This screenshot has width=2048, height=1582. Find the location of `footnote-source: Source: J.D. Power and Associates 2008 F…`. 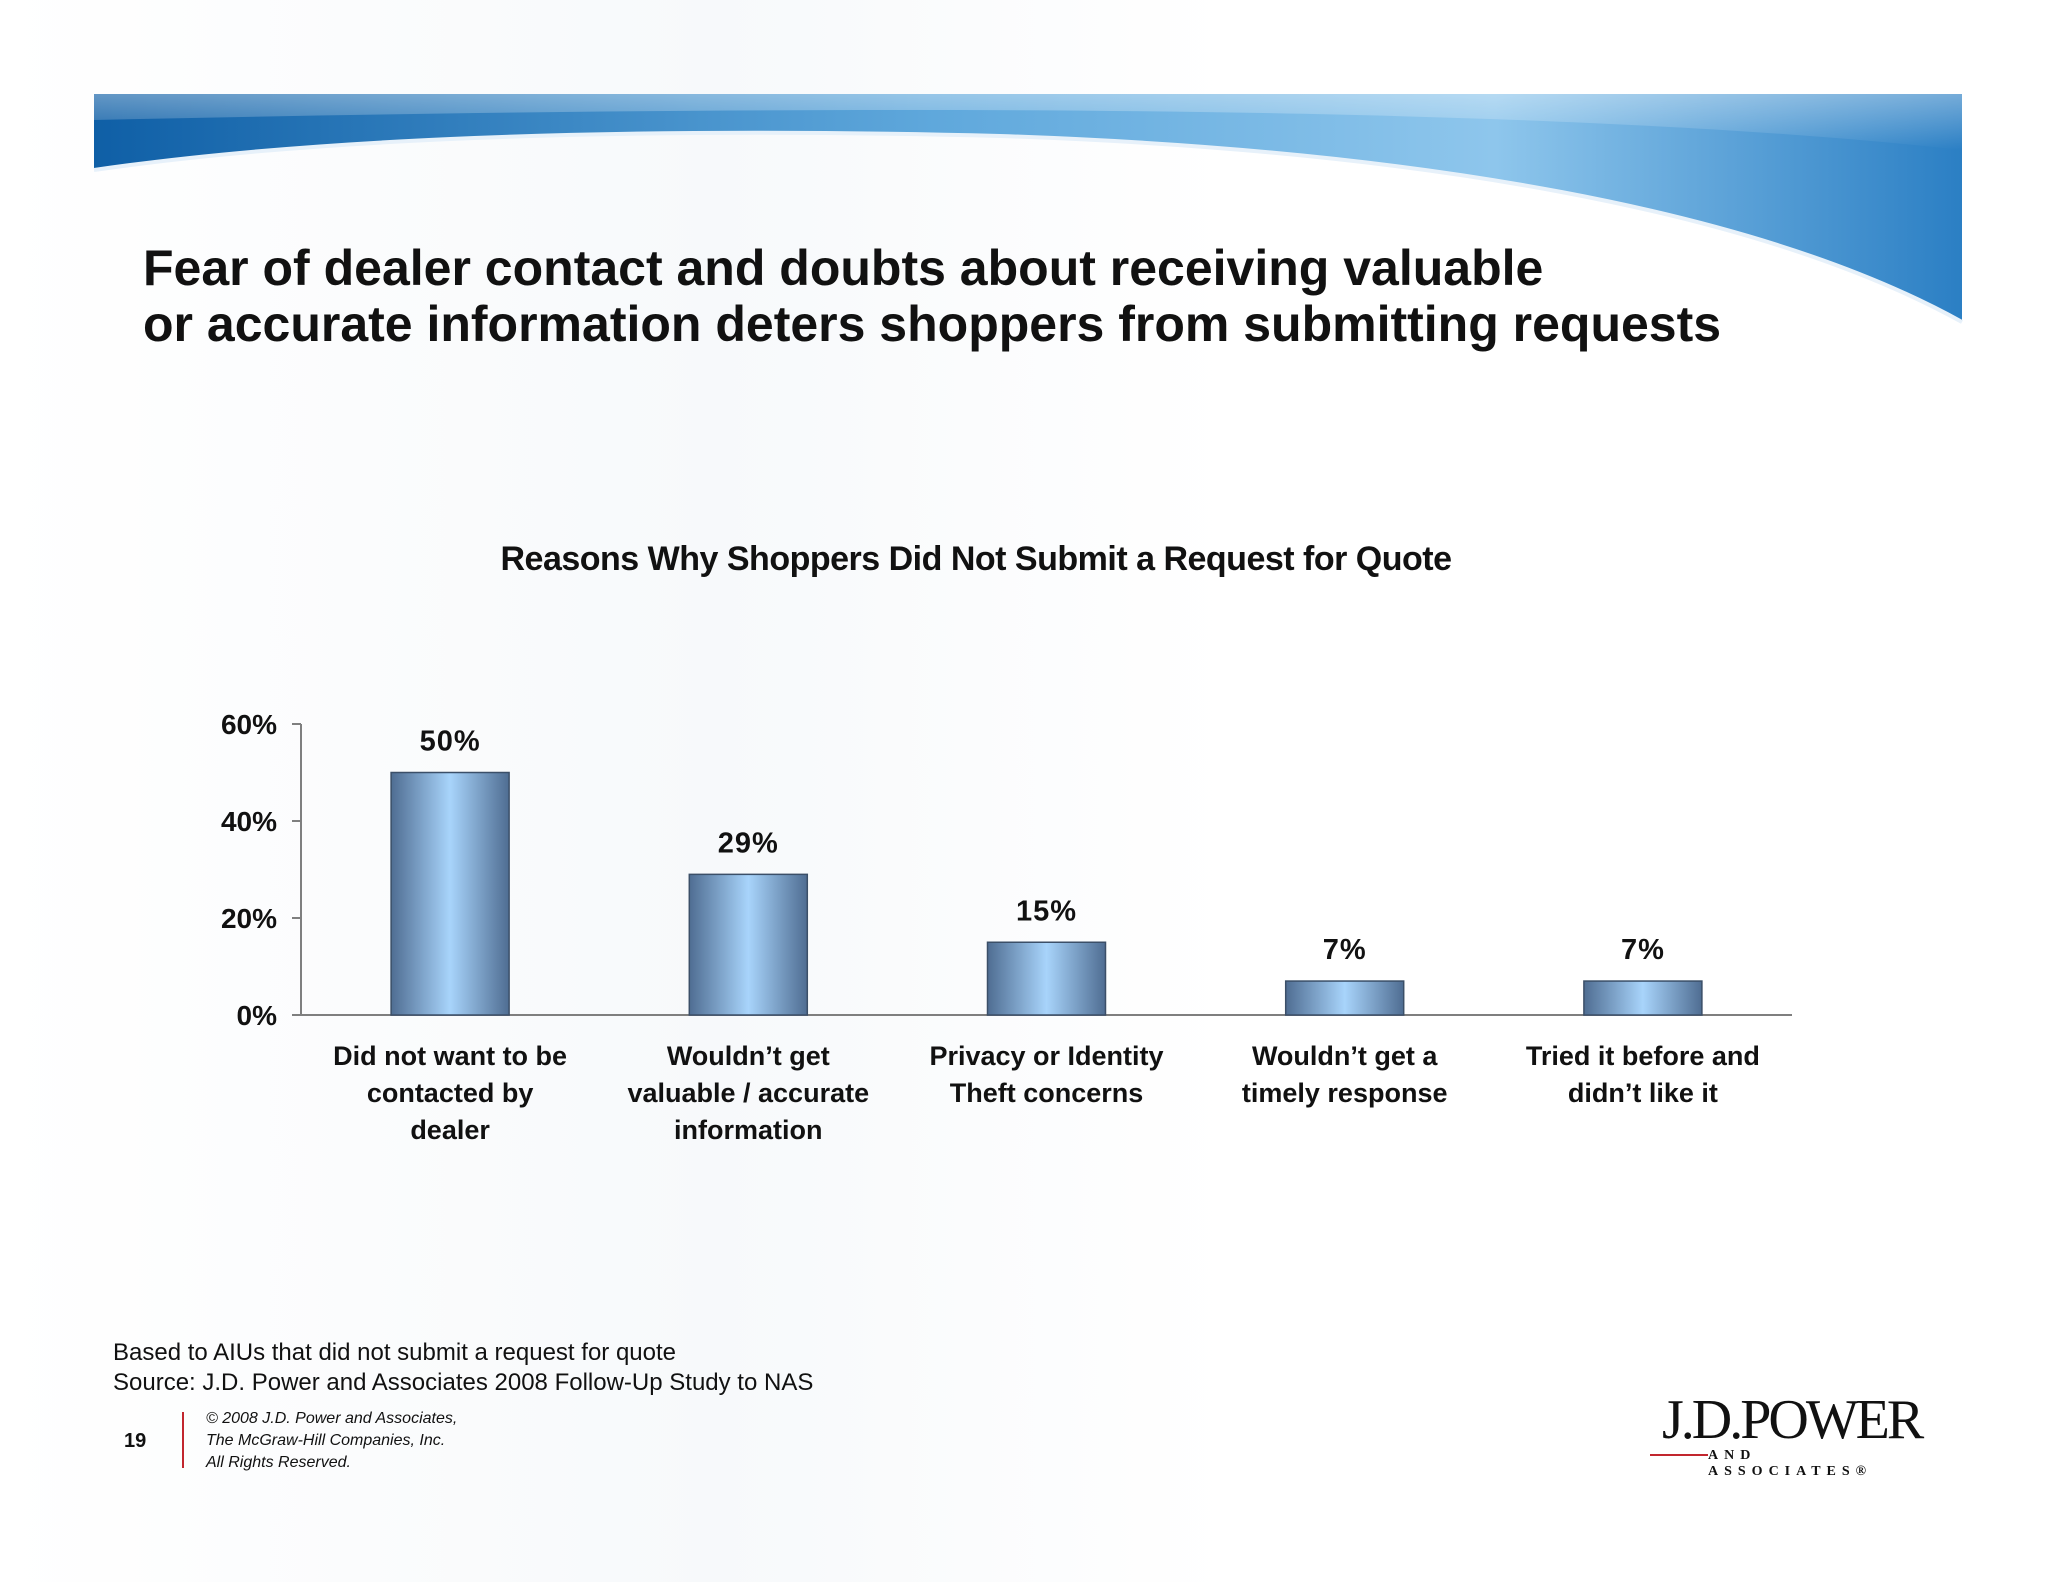

footnote-source: Source: J.D. Power and Associates 2008 F… is located at coordinates (463, 1382).